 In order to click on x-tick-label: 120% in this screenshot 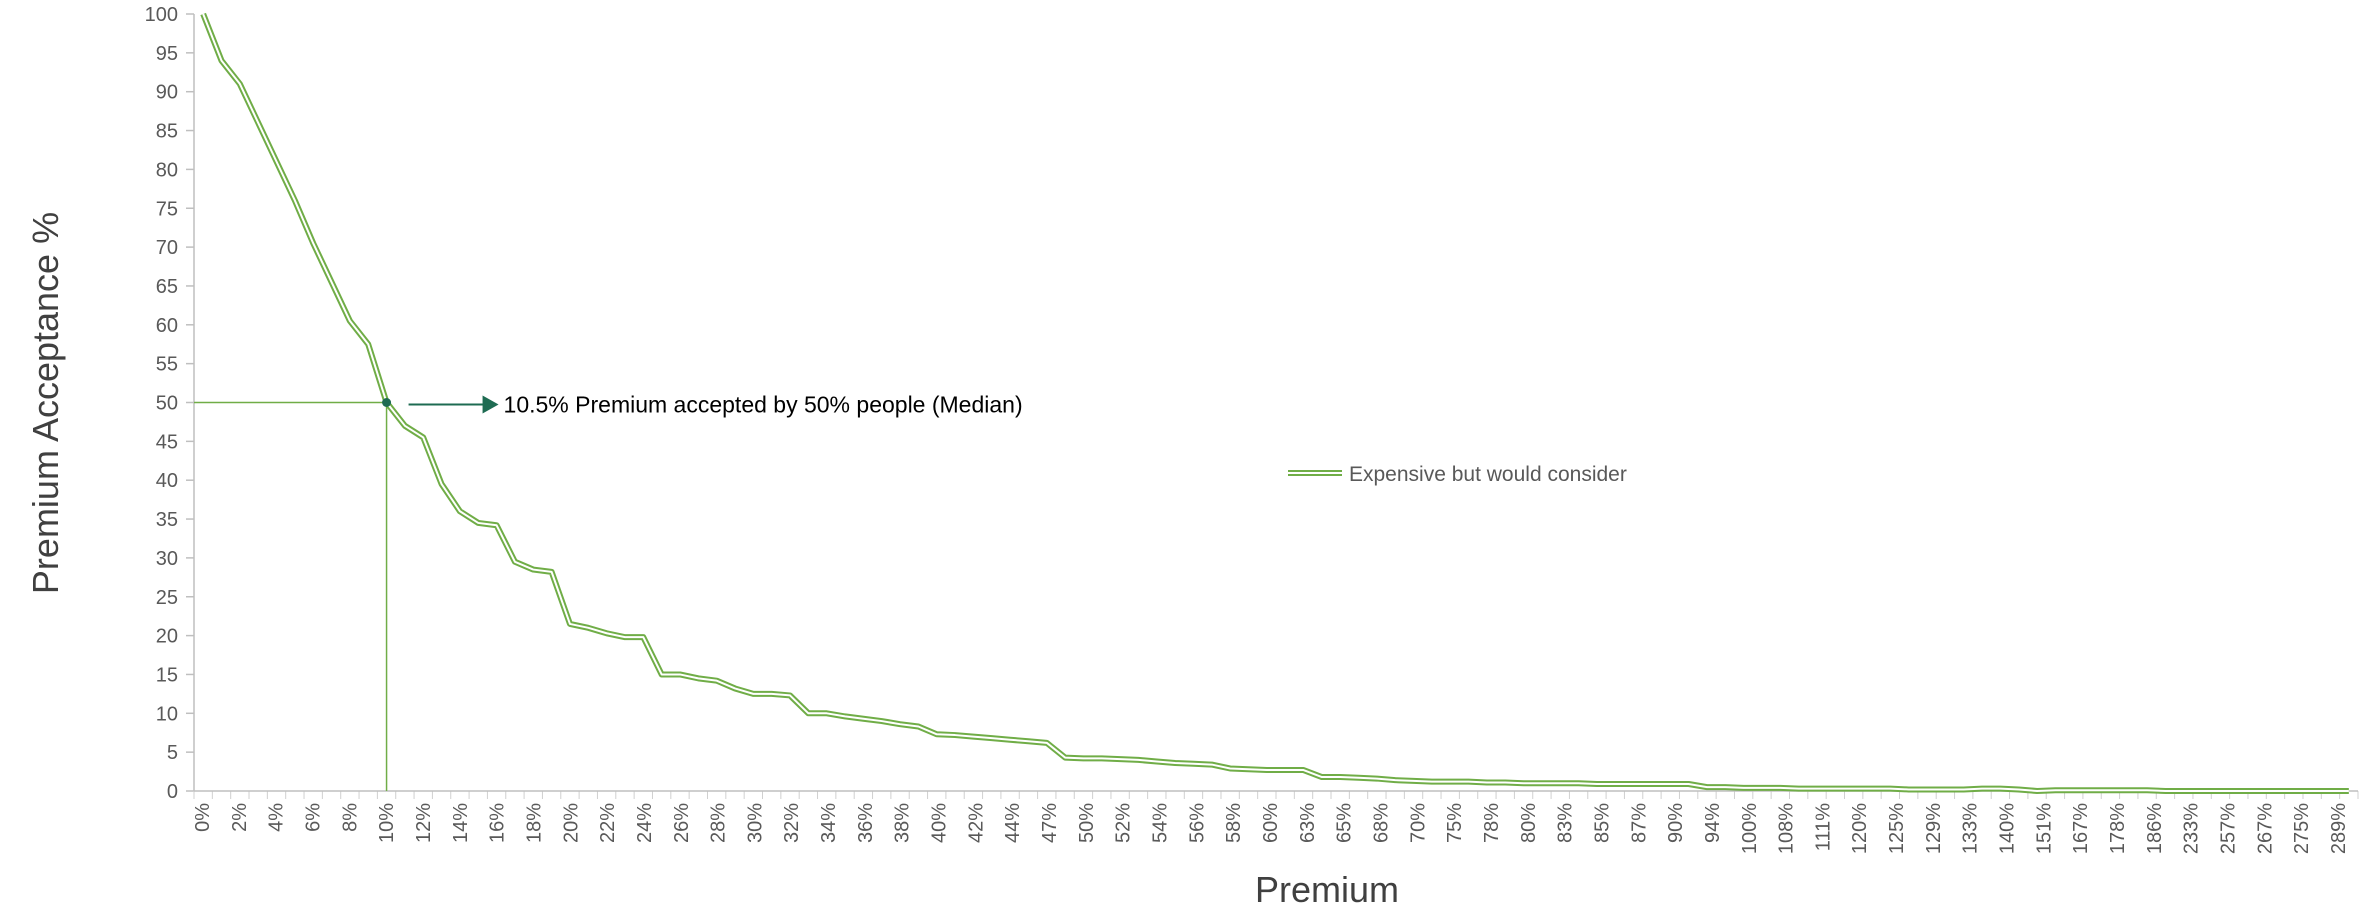, I will do `click(1860, 828)`.